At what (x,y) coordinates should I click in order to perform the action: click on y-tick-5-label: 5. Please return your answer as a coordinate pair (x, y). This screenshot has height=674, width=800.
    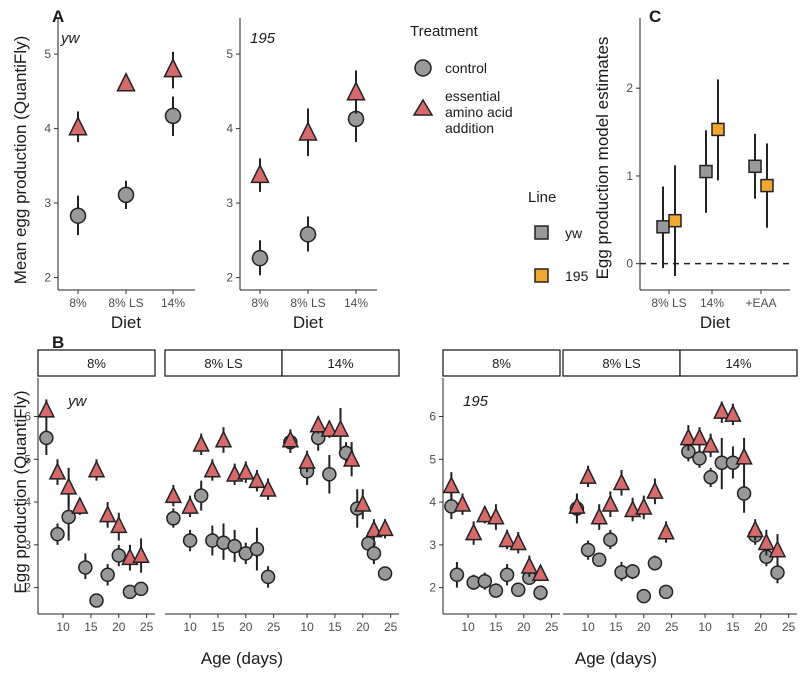
    Looking at the image, I should click on (47, 54).